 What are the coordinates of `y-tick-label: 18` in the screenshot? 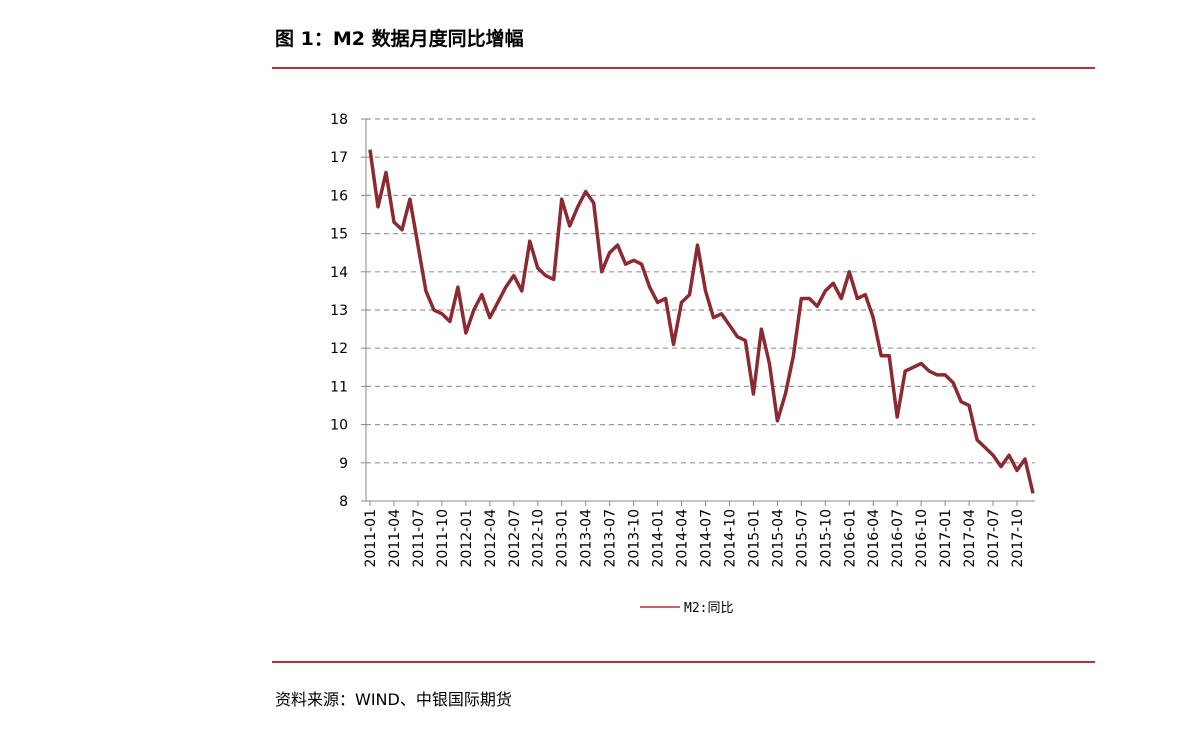 It's located at (339, 120).